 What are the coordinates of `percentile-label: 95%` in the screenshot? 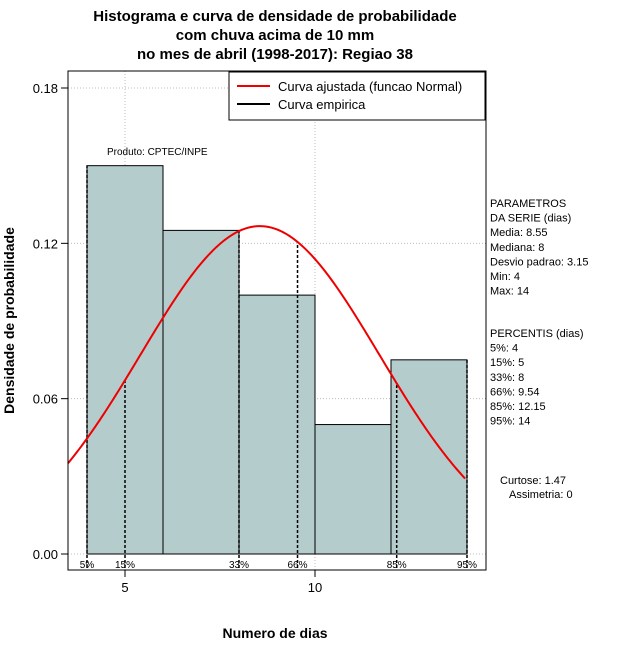 It's located at (467, 565).